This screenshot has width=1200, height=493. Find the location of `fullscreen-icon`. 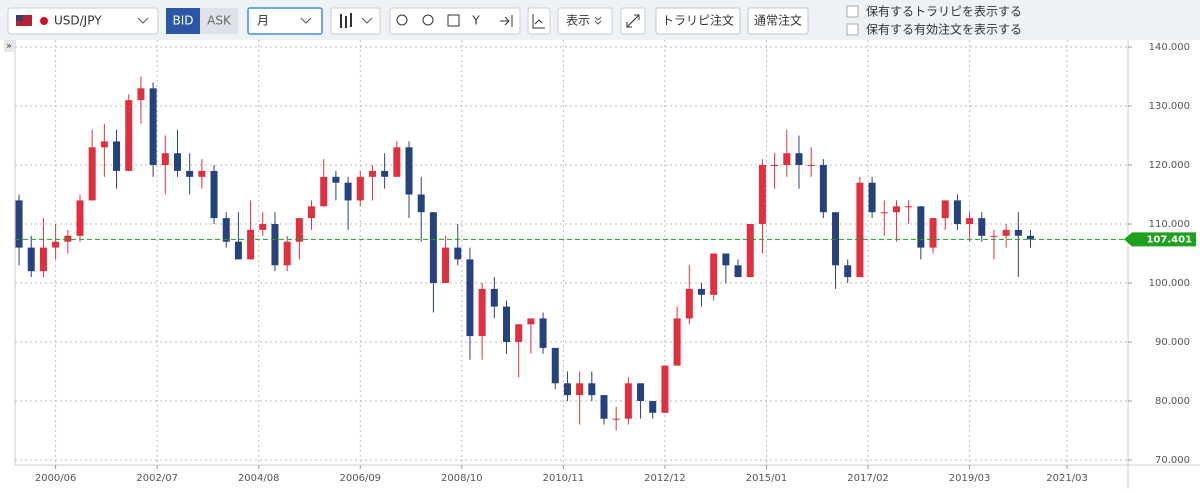

fullscreen-icon is located at coordinates (633, 21).